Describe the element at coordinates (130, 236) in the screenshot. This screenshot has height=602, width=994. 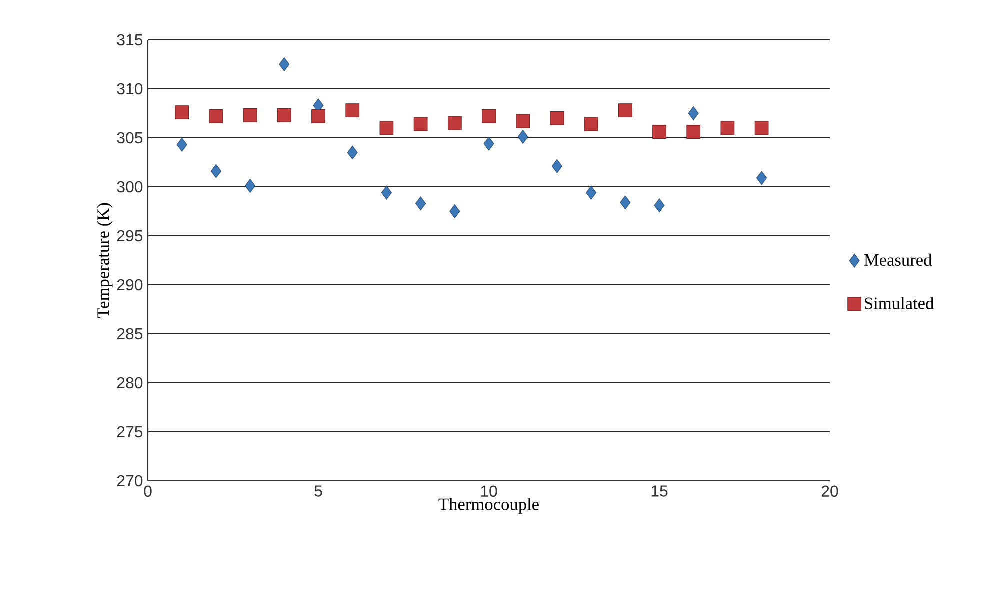
I see `y-tick-label: 295` at that location.